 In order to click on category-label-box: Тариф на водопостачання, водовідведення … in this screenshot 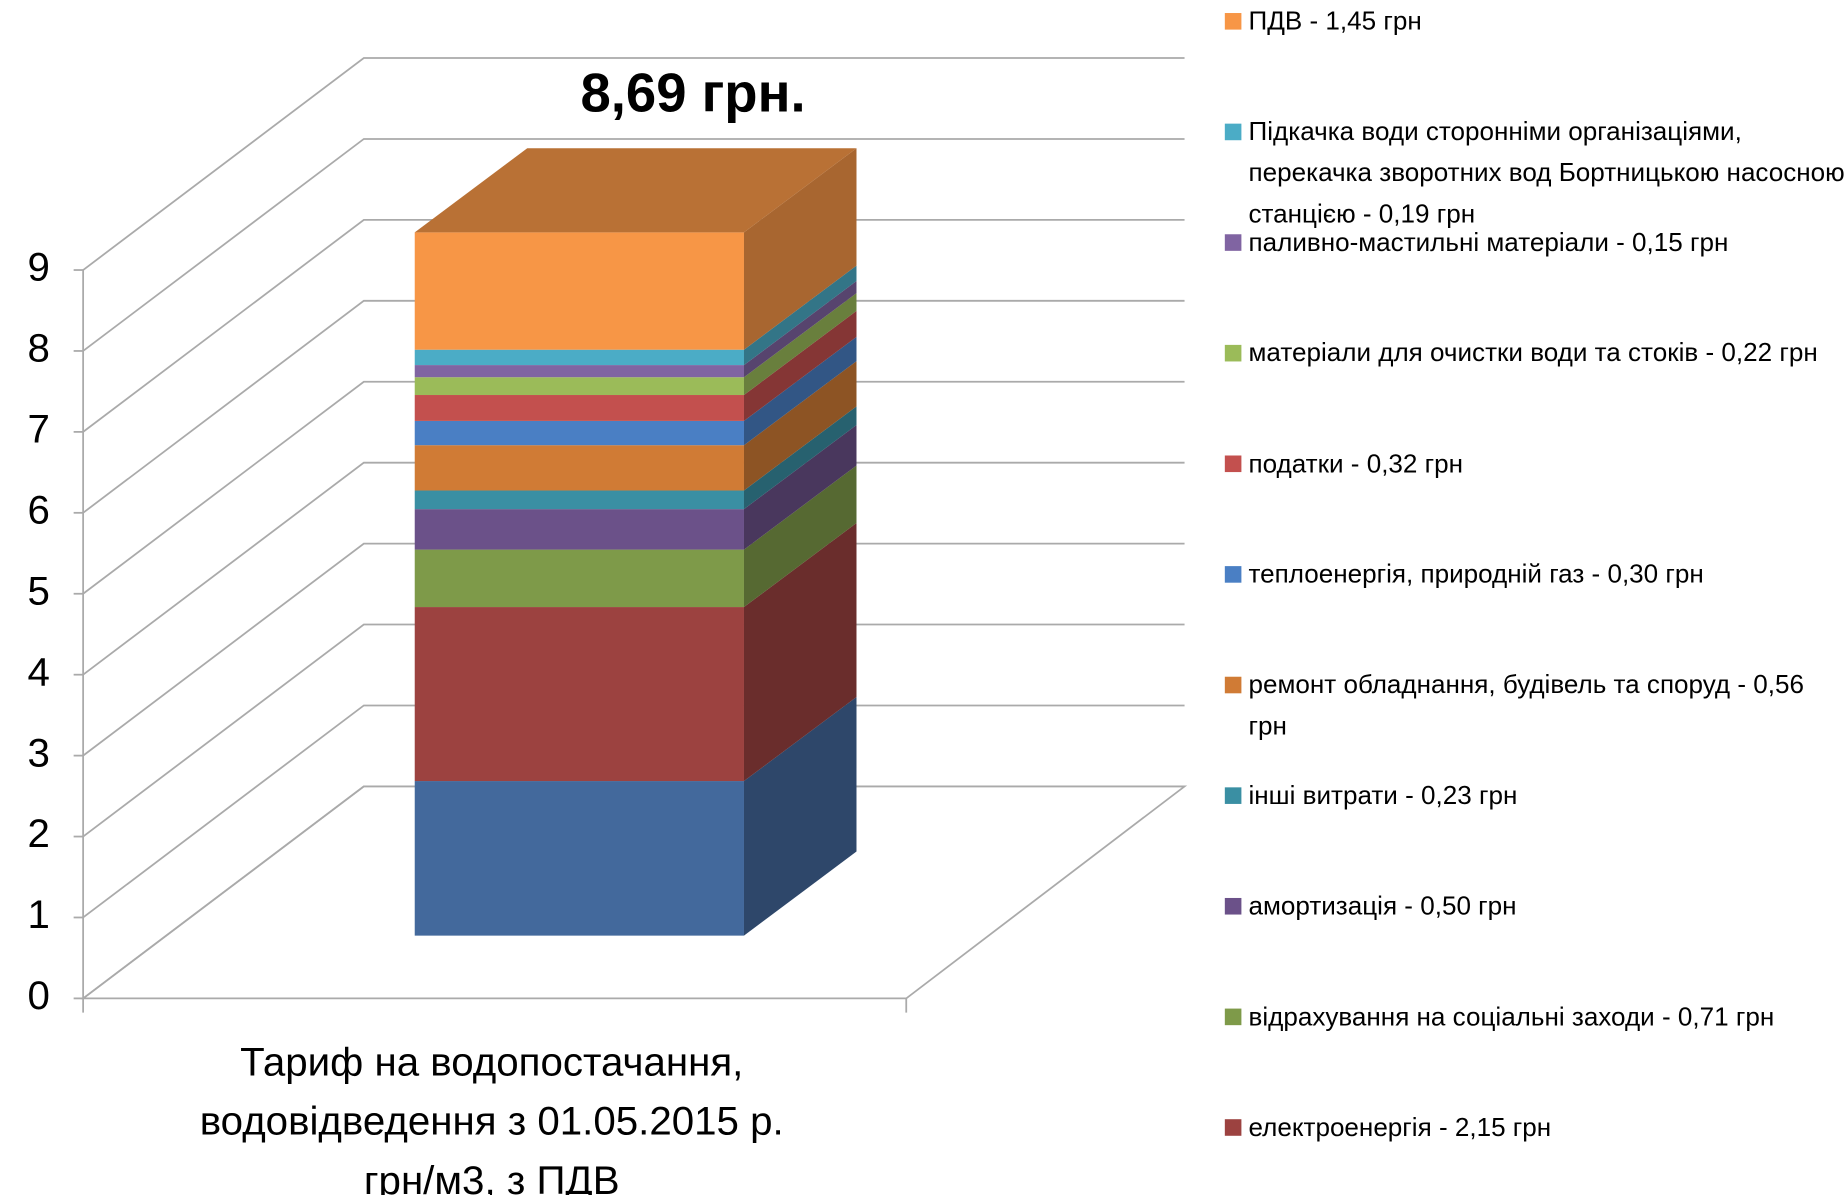, I will do `click(491, 1117)`.